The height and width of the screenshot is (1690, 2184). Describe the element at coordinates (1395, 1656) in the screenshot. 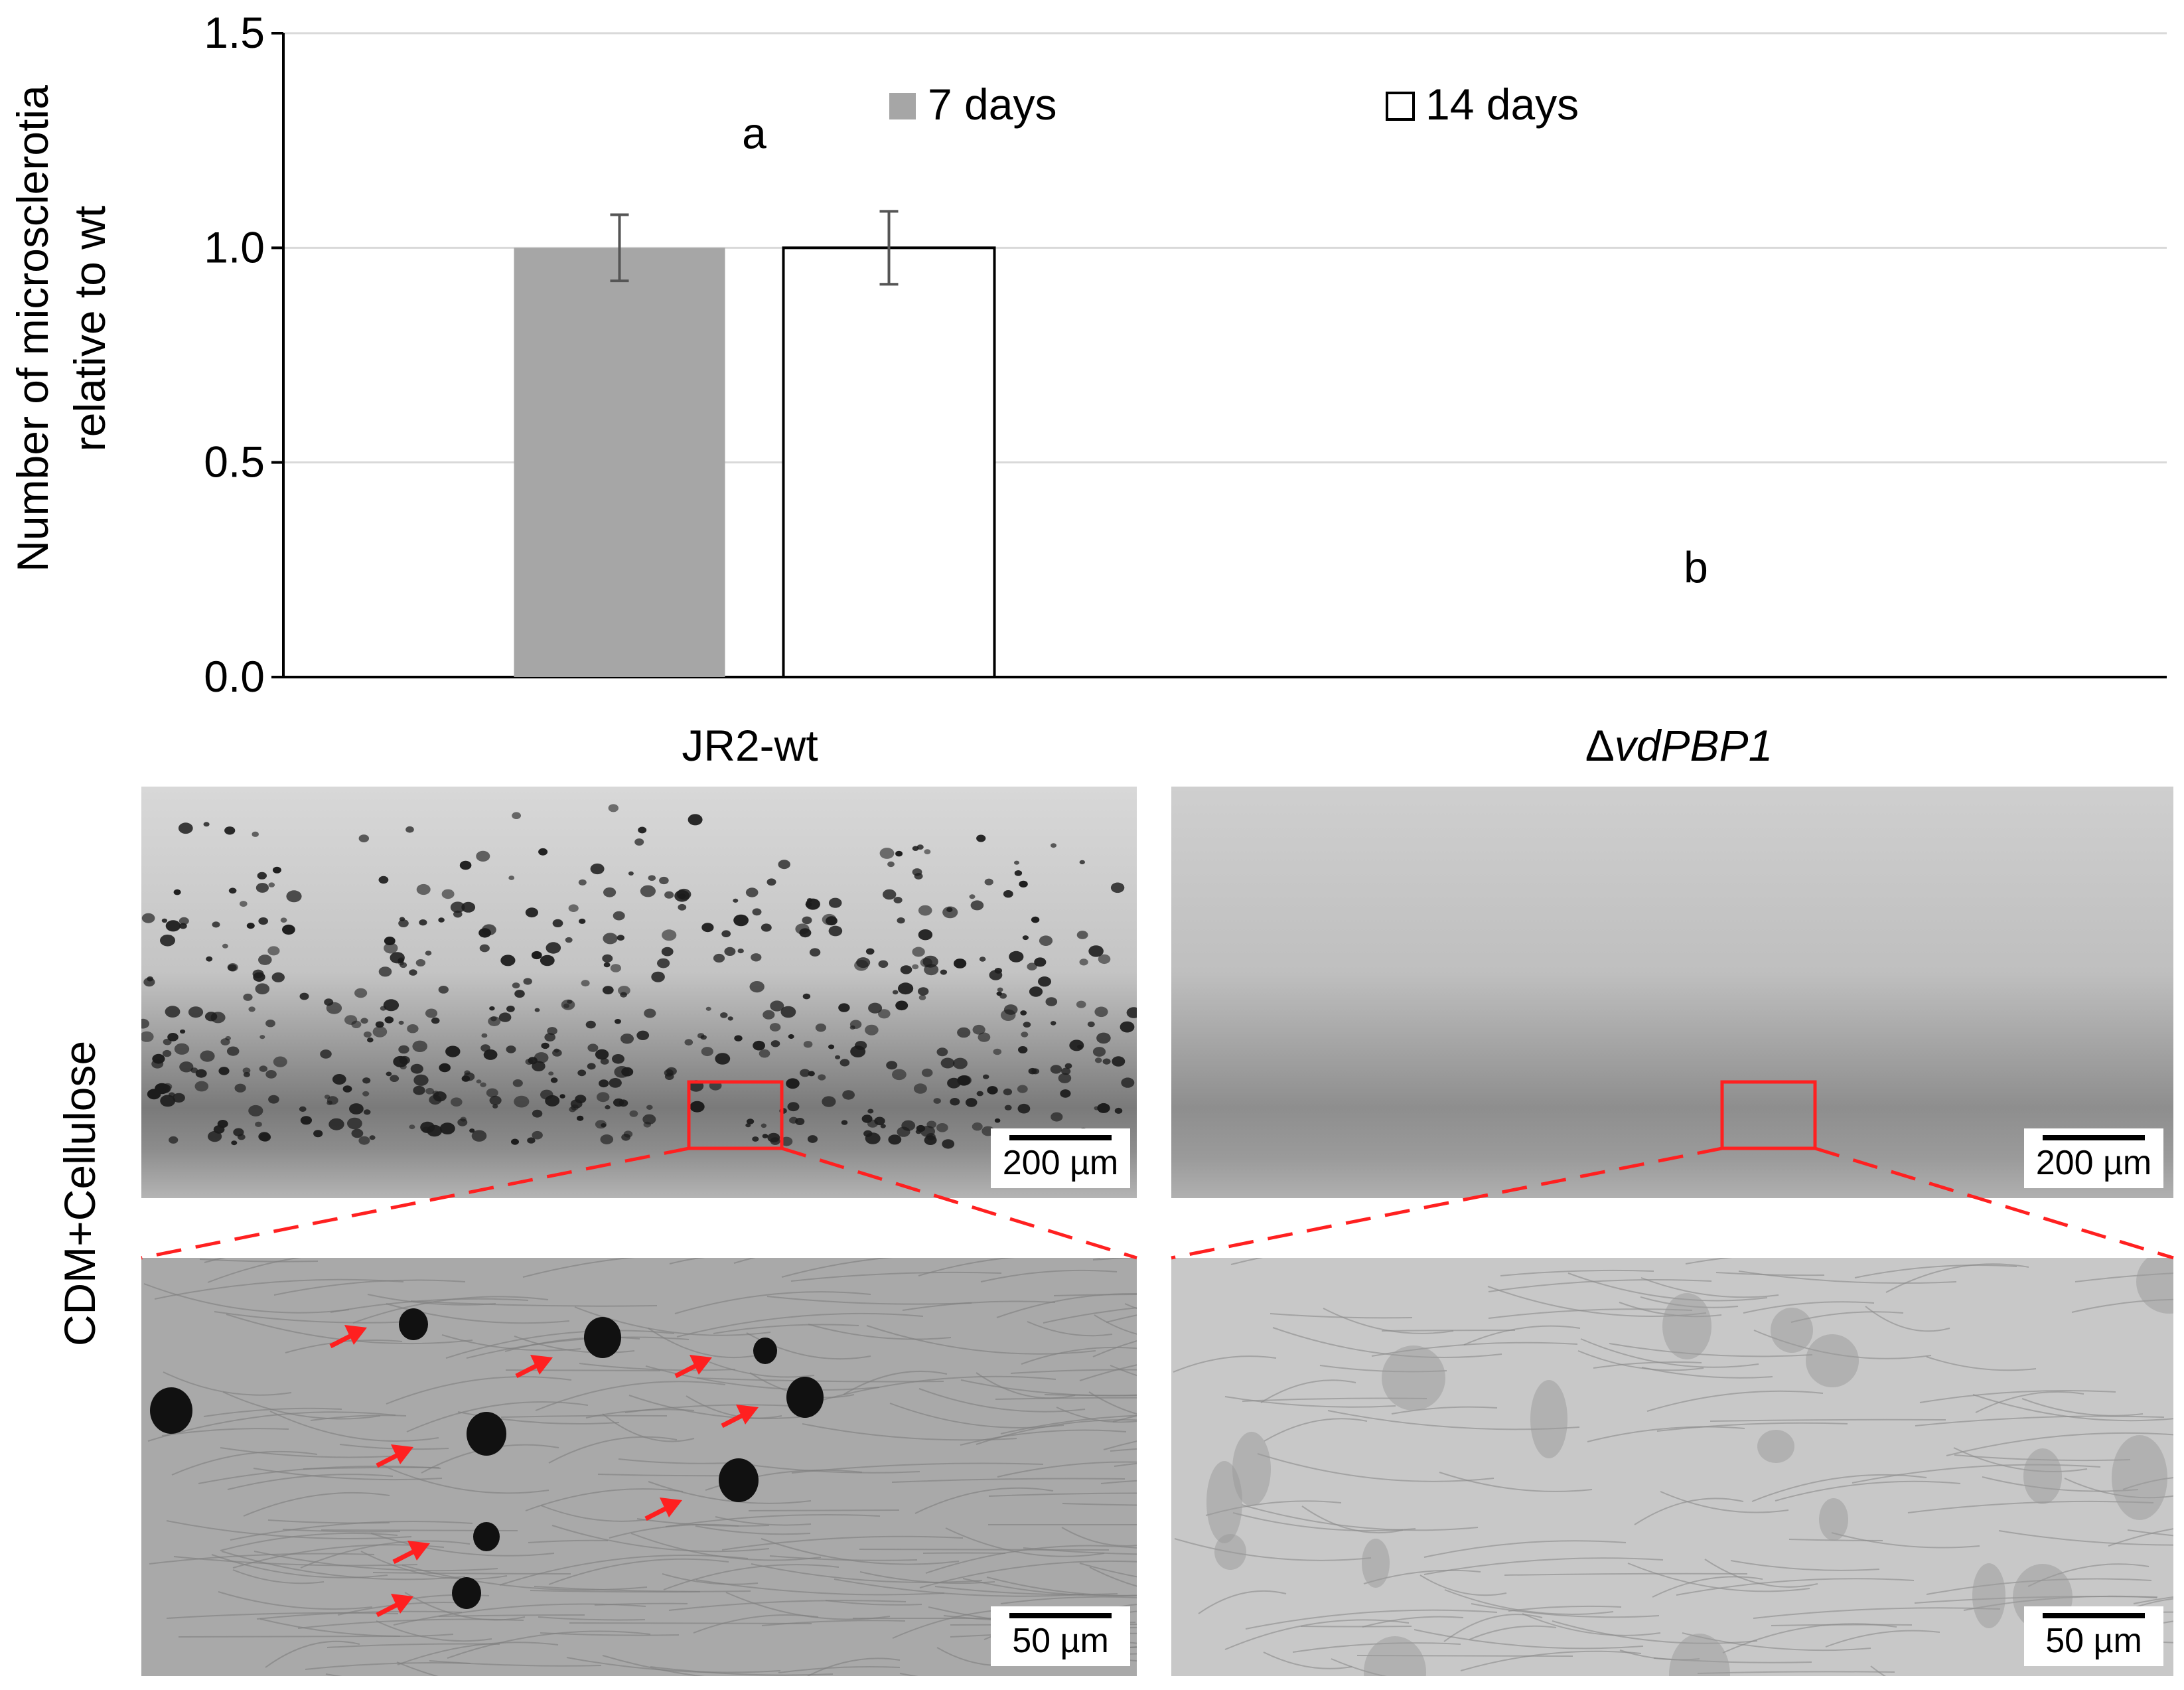

I see `faint-patch` at that location.